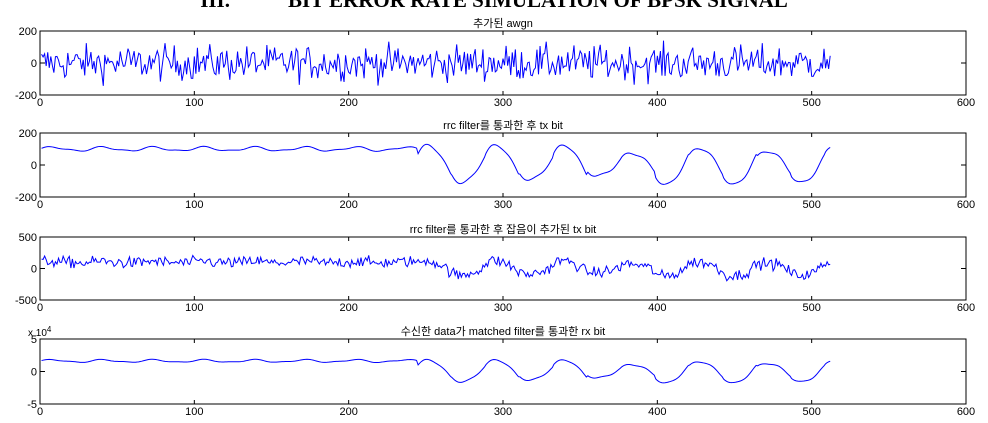 The width and height of the screenshot is (988, 423). I want to click on y-exponent-label: x 104, so click(40, 332).